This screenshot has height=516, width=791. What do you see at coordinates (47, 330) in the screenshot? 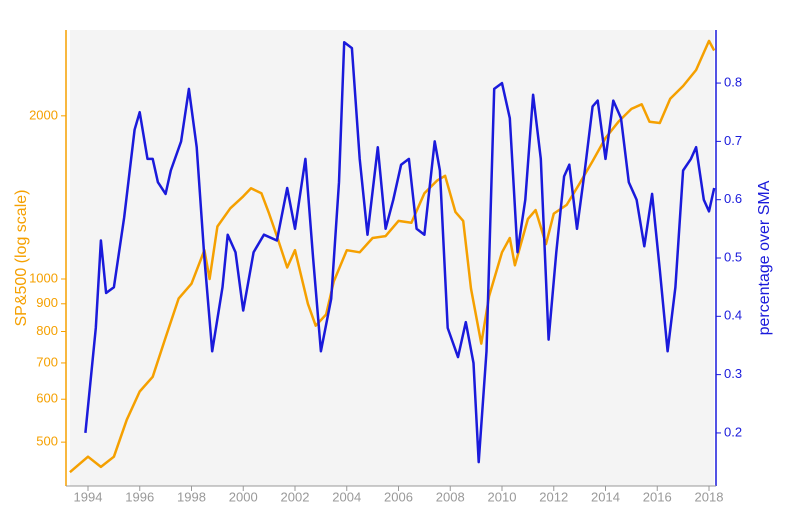
I see `y-tick-label: 800` at bounding box center [47, 330].